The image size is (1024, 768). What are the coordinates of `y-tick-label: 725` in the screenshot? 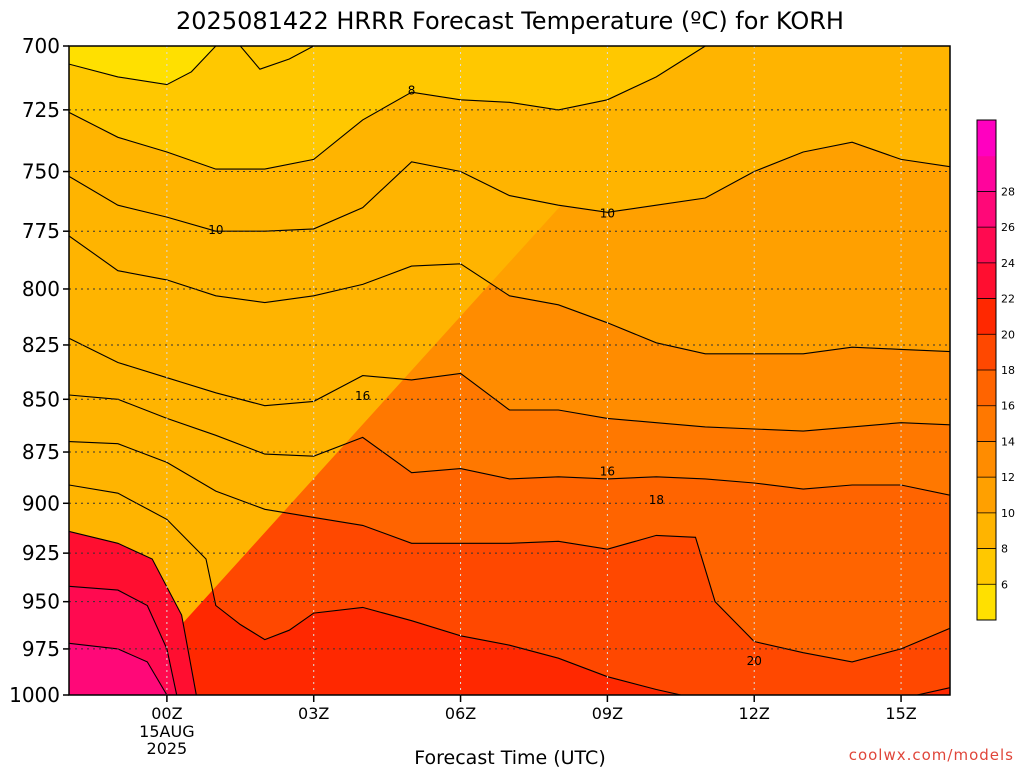 It's located at (41, 110).